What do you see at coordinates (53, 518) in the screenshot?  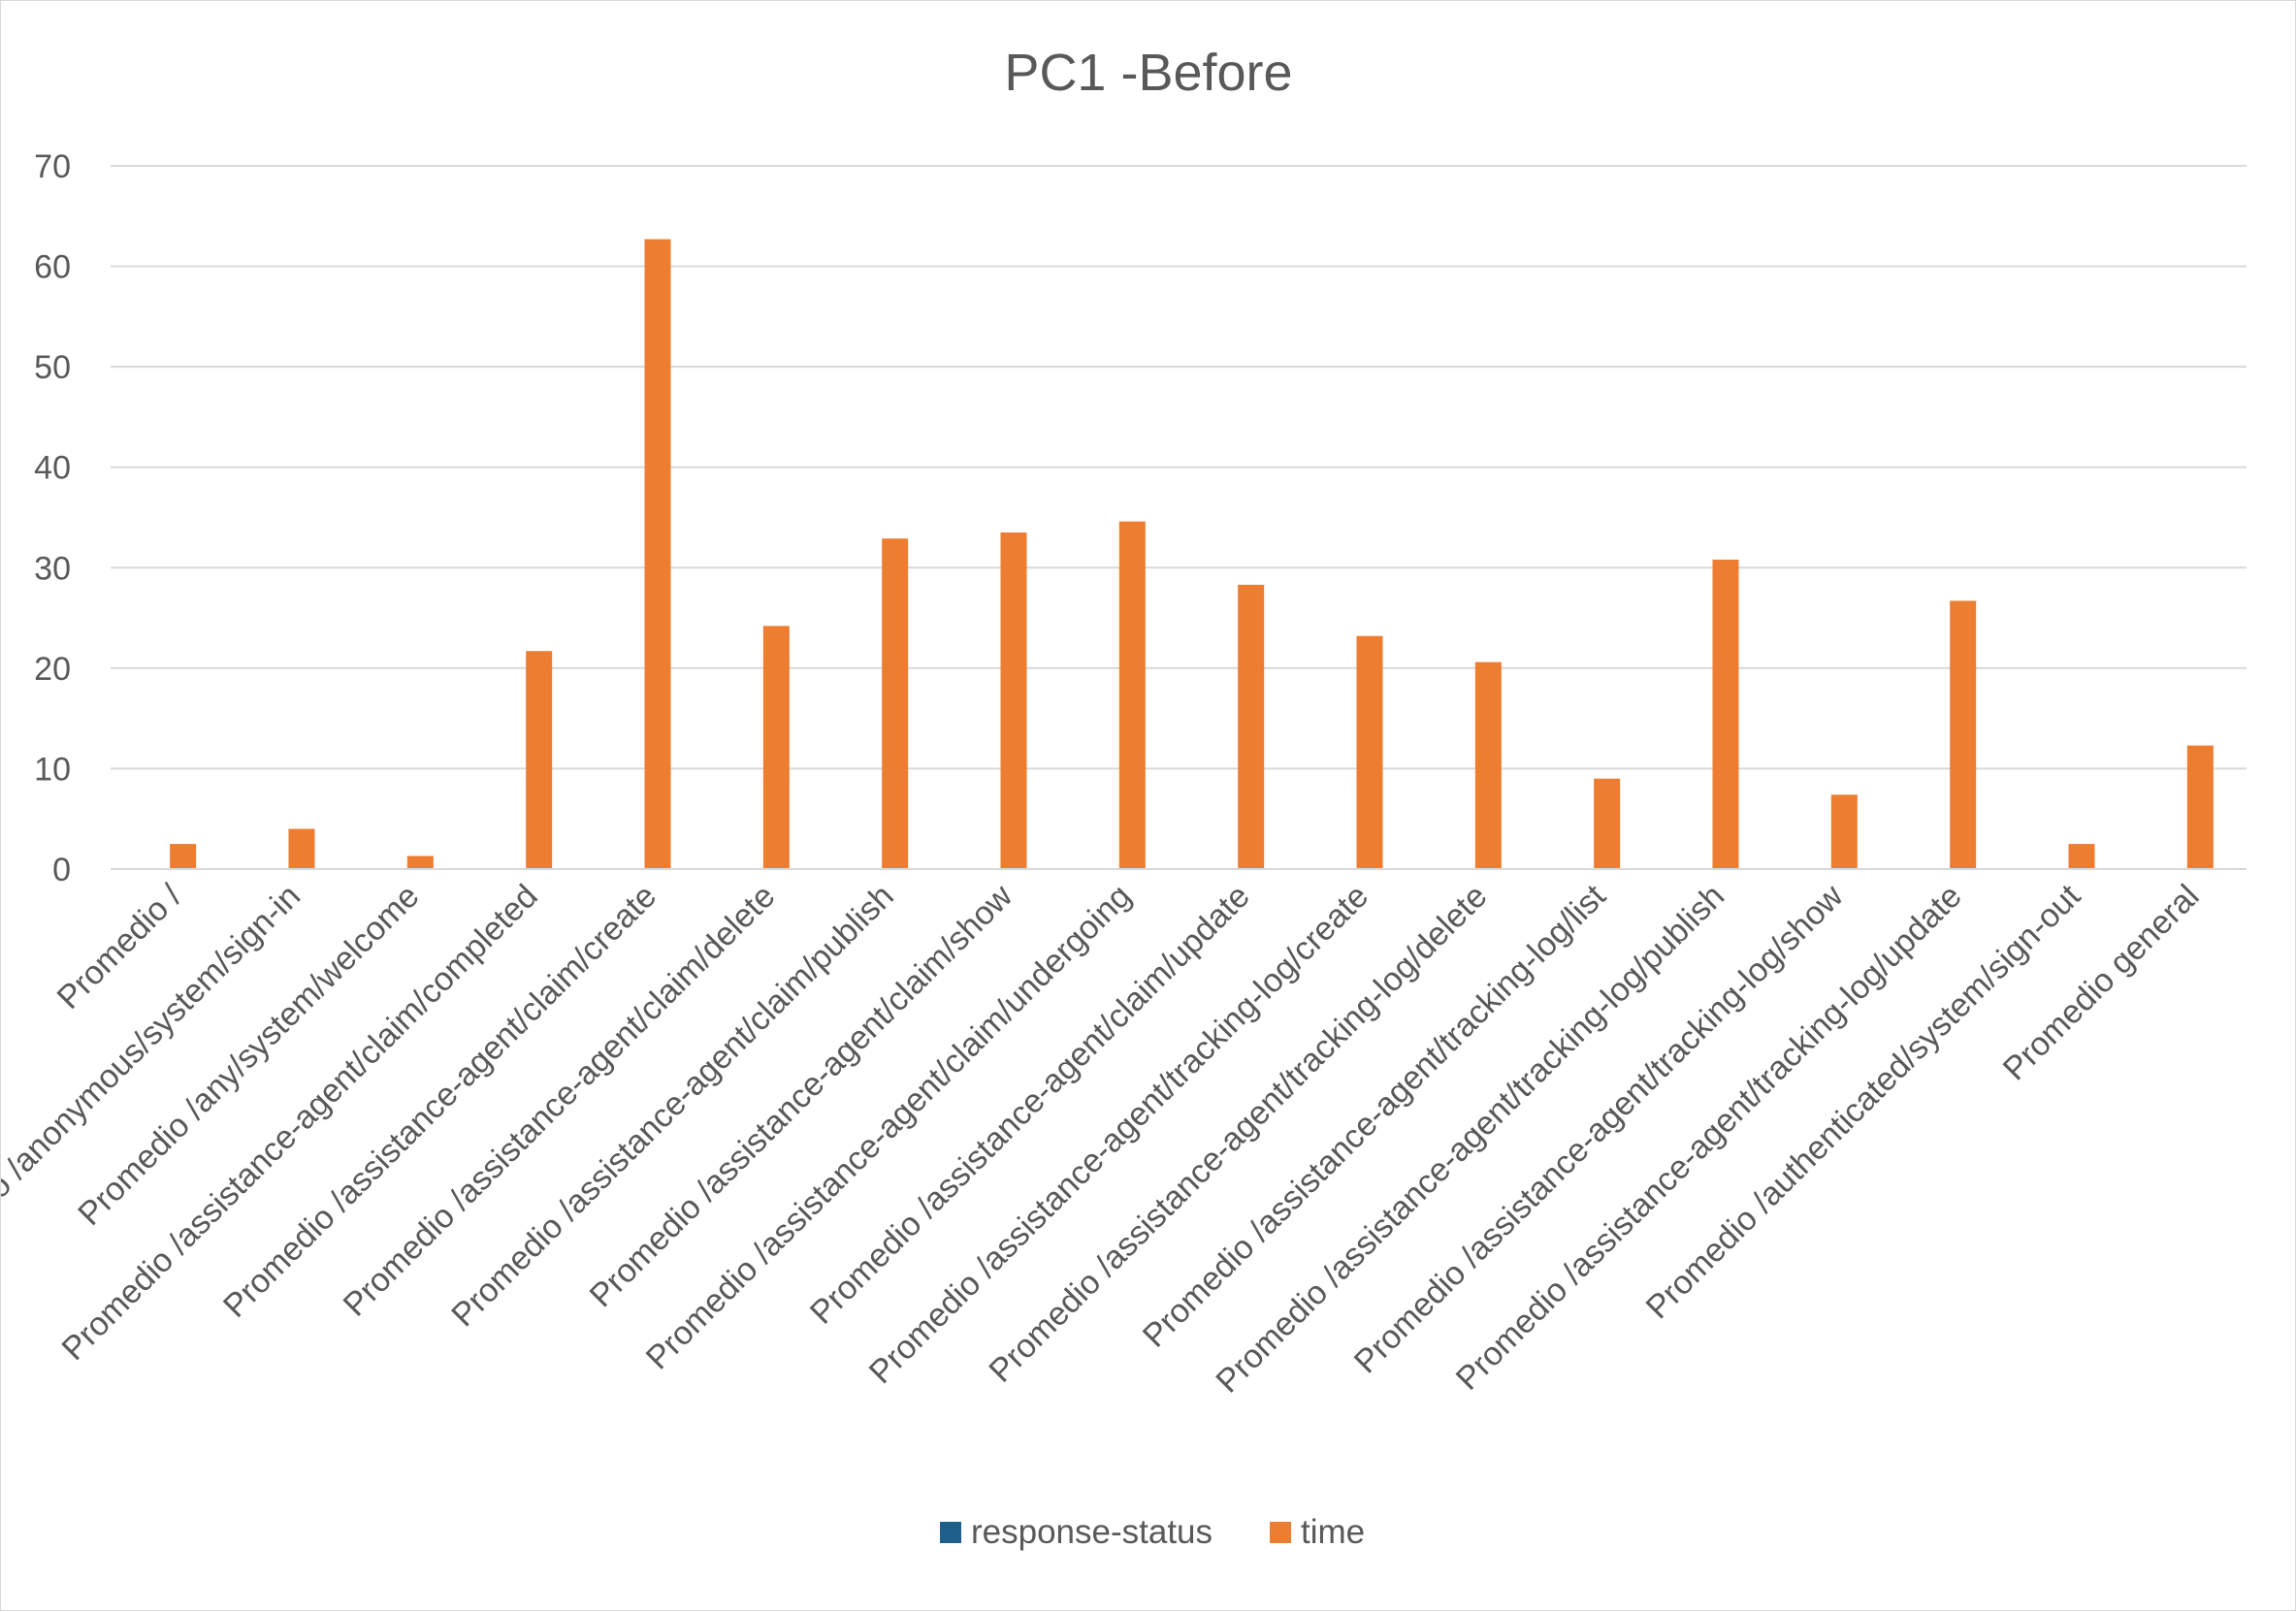 I see `y-axis-ticks: 0 10 20 30 40 50 60 70` at bounding box center [53, 518].